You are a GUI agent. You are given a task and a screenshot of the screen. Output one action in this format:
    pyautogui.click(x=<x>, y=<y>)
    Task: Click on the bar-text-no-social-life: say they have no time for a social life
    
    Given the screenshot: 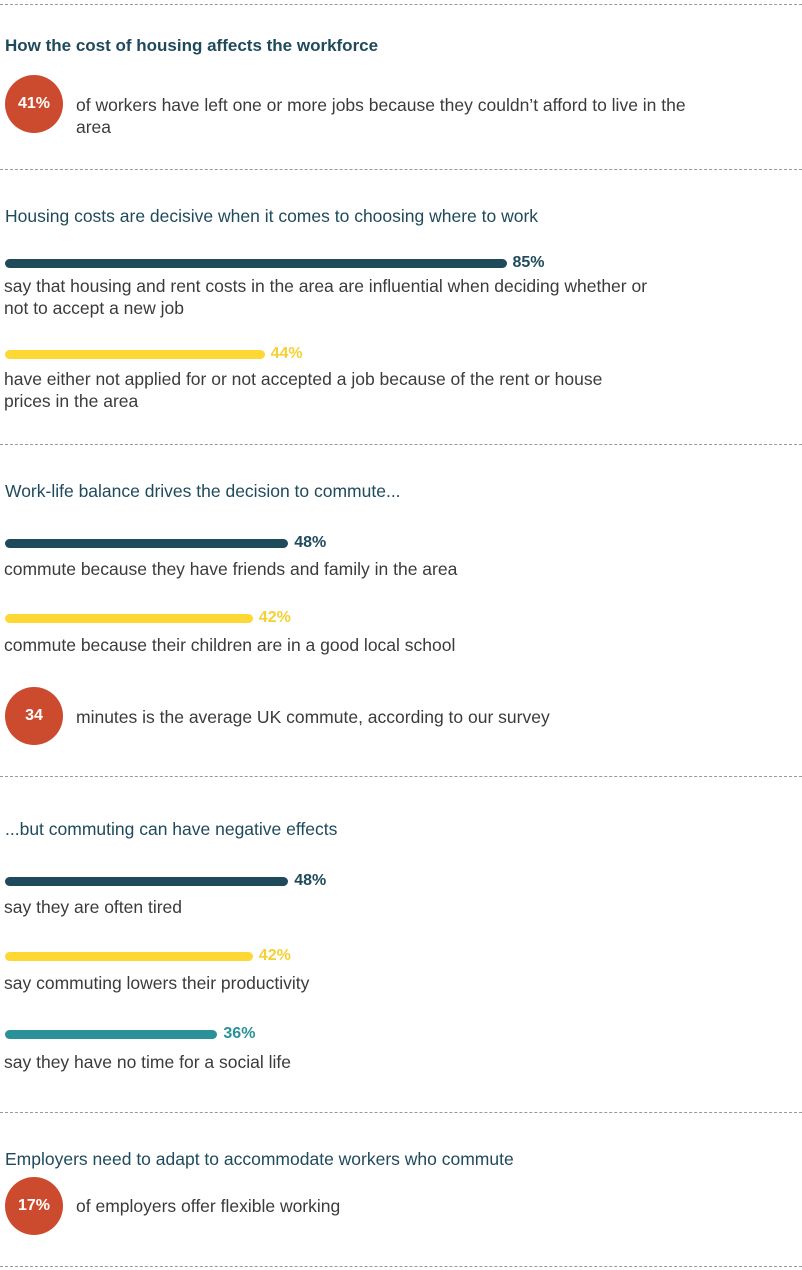 What is the action you would take?
    pyautogui.click(x=147, y=1062)
    